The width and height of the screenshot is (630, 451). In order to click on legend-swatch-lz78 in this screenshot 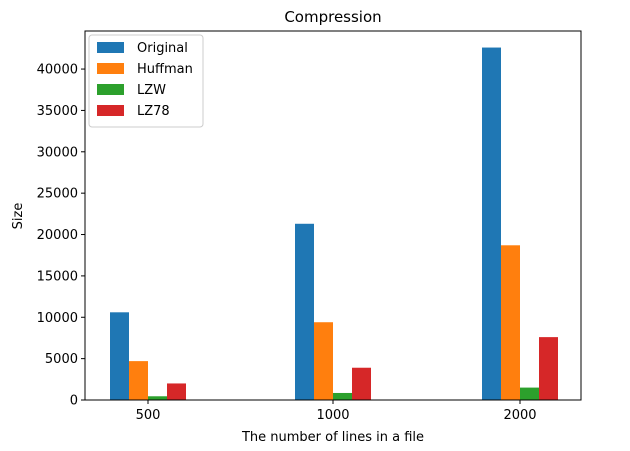, I will do `click(110, 110)`.